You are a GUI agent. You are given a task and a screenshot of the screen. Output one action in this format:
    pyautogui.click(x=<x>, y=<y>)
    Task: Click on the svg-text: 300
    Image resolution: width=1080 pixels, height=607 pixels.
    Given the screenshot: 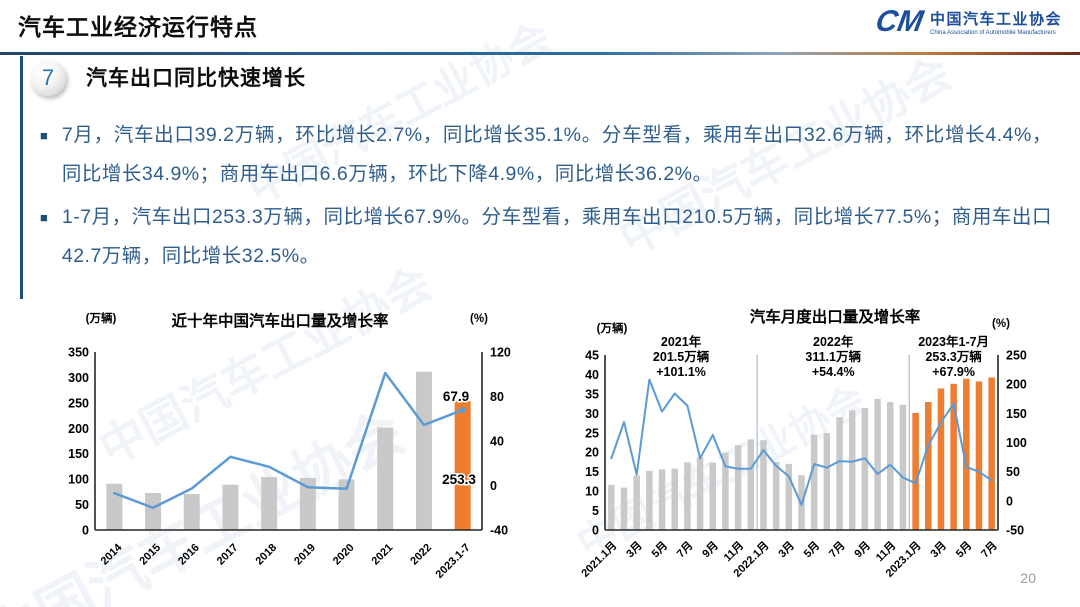 What is the action you would take?
    pyautogui.click(x=78, y=378)
    